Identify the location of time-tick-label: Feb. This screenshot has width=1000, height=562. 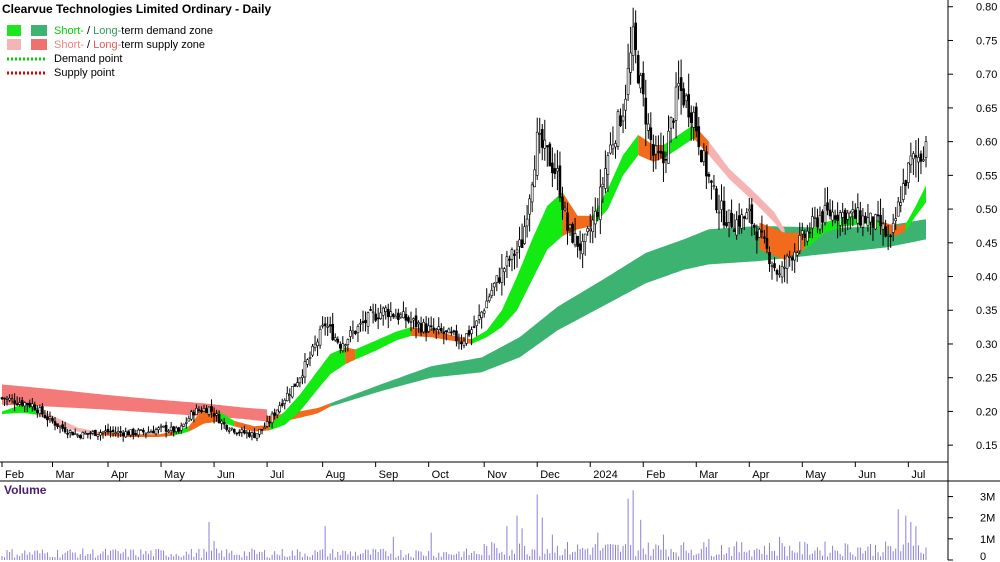
(655, 475).